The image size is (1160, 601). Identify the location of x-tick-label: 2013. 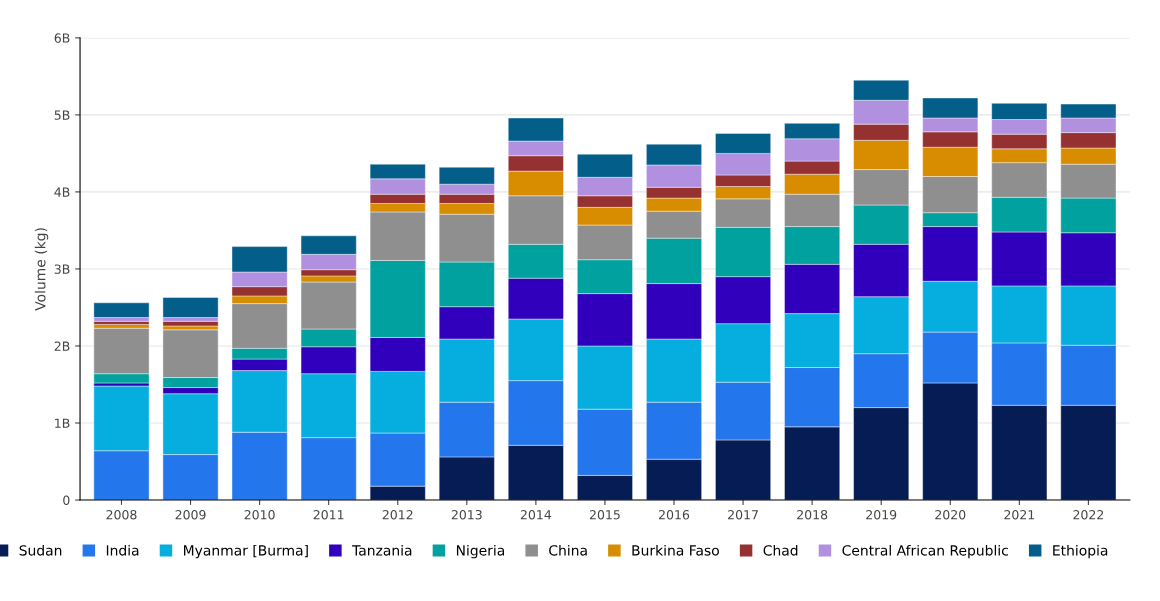
(466, 514).